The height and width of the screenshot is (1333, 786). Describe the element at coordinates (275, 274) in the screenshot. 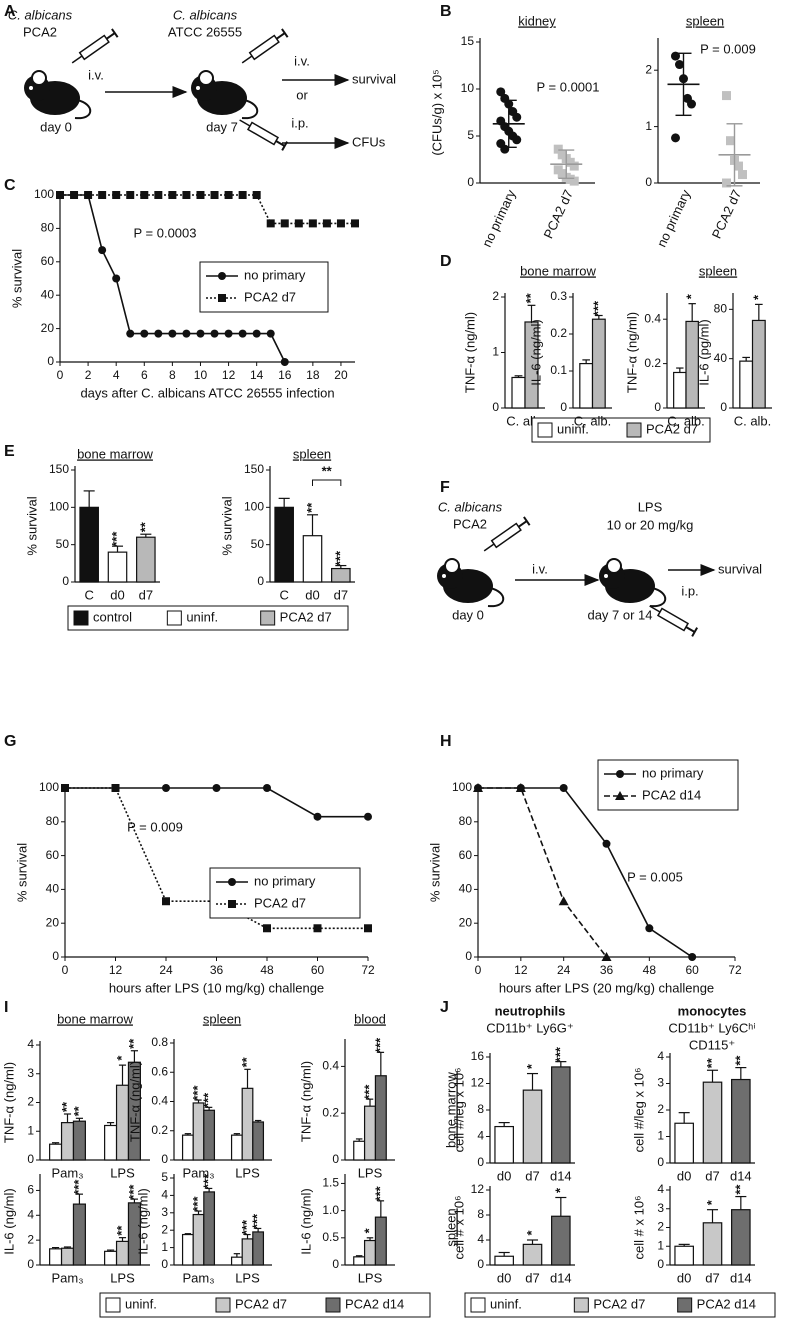

I see `legend-label: no primary` at that location.